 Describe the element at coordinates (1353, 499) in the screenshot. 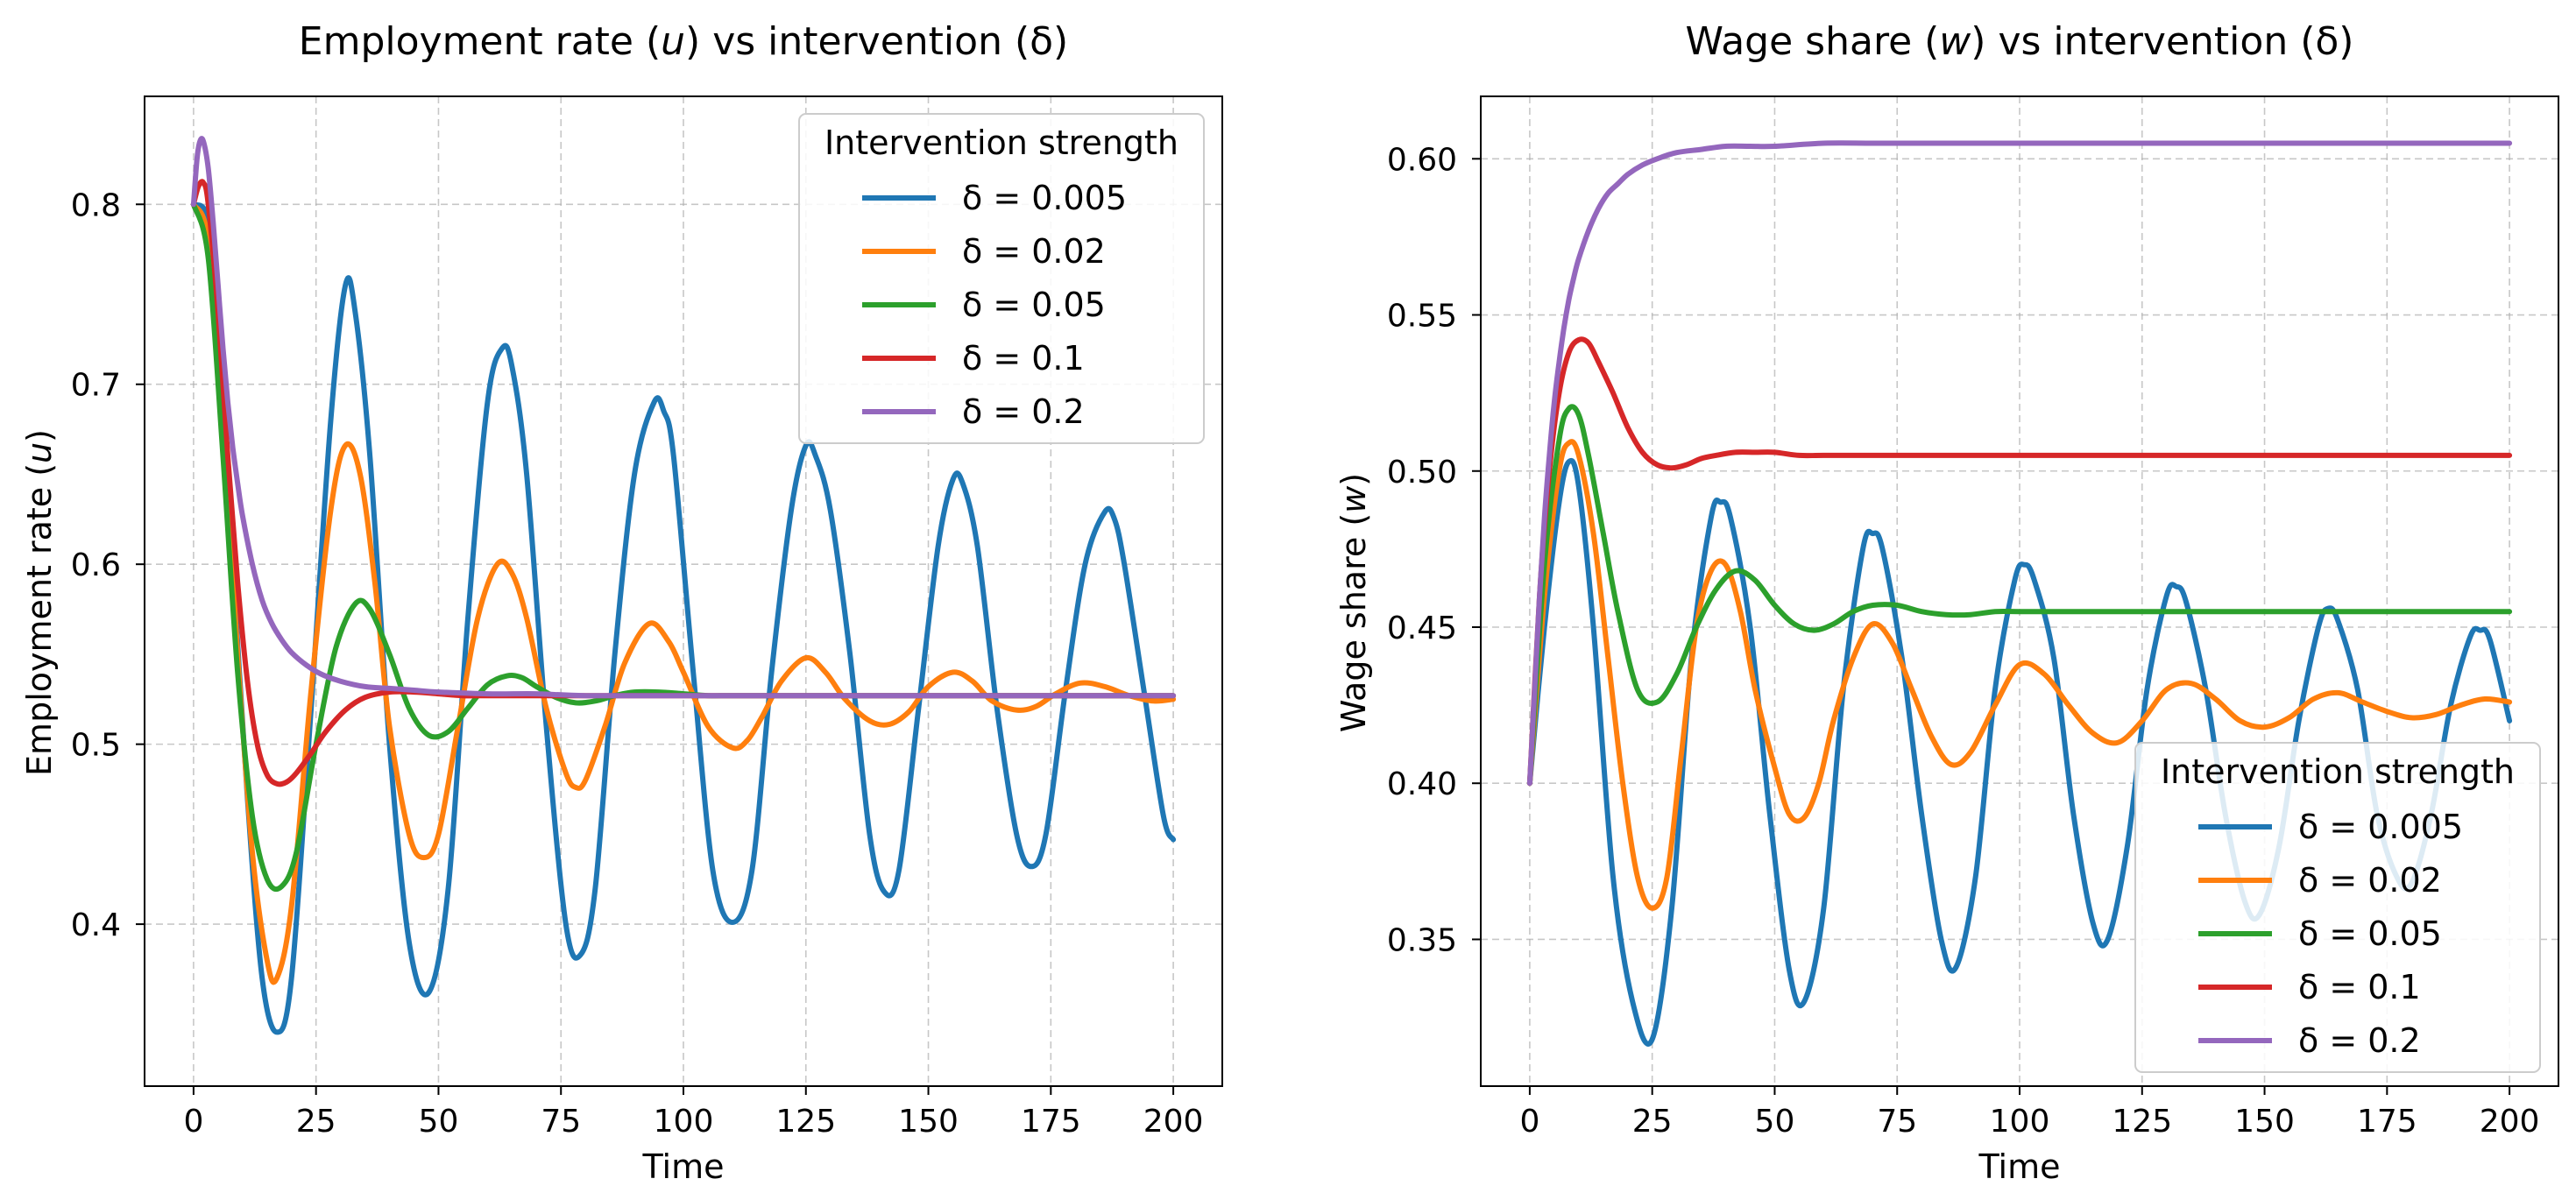

I see `y-axis-label-part-var: w` at that location.